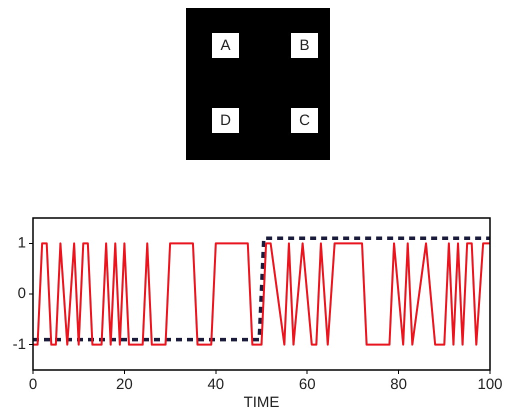 This screenshot has width=507, height=412. Describe the element at coordinates (262, 403) in the screenshot. I see `x-axis-title: TIME` at that location.